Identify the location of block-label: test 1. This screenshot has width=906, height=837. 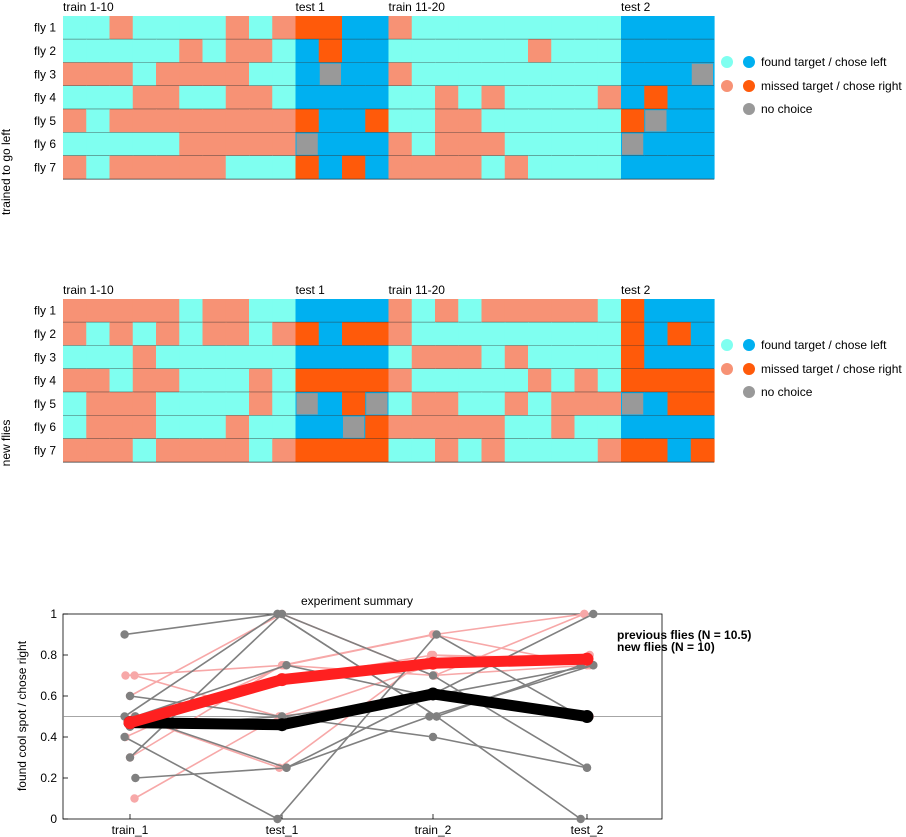
(311, 7).